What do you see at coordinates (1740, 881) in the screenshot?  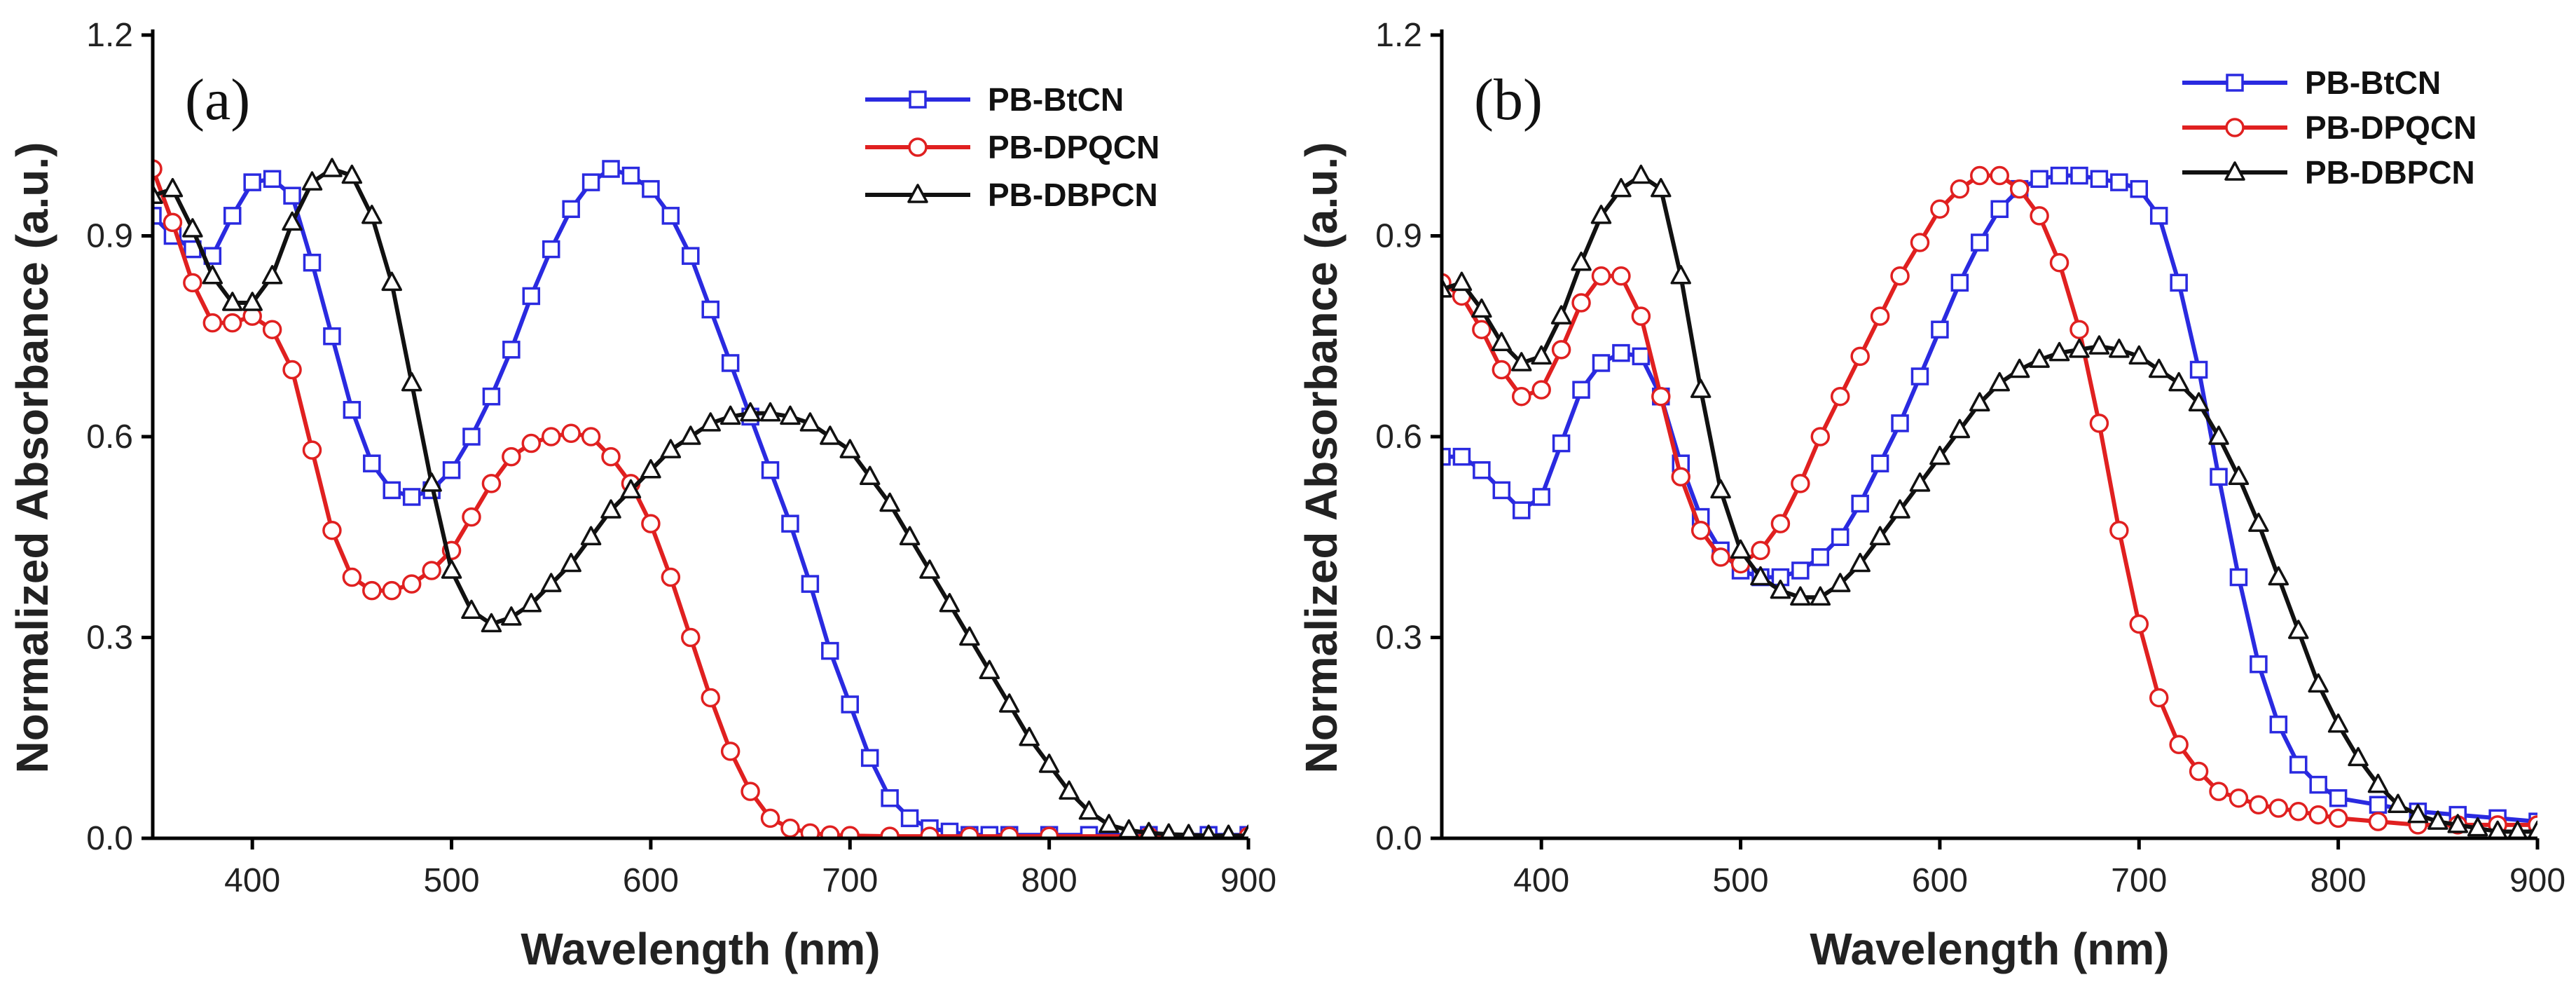 I see `x-tick-label: 500` at bounding box center [1740, 881].